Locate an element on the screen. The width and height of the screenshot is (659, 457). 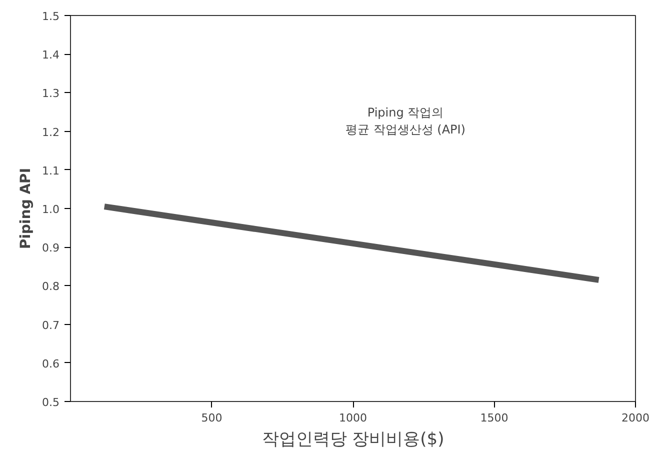
y-tick-label: 1.3 is located at coordinates (51, 93).